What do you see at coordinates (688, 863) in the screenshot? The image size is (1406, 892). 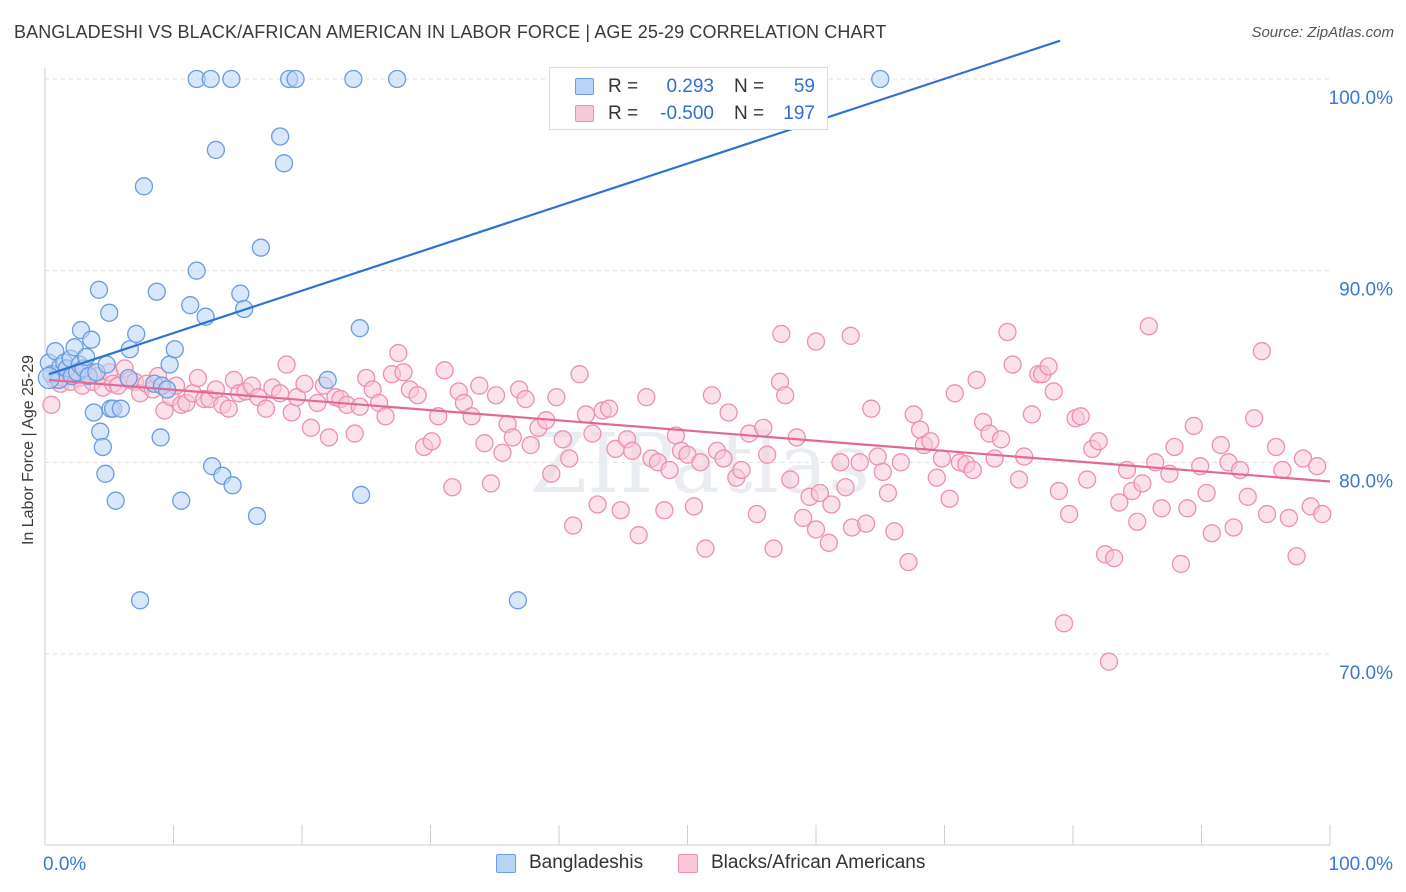 I see `legend-swatch-pink` at bounding box center [688, 863].